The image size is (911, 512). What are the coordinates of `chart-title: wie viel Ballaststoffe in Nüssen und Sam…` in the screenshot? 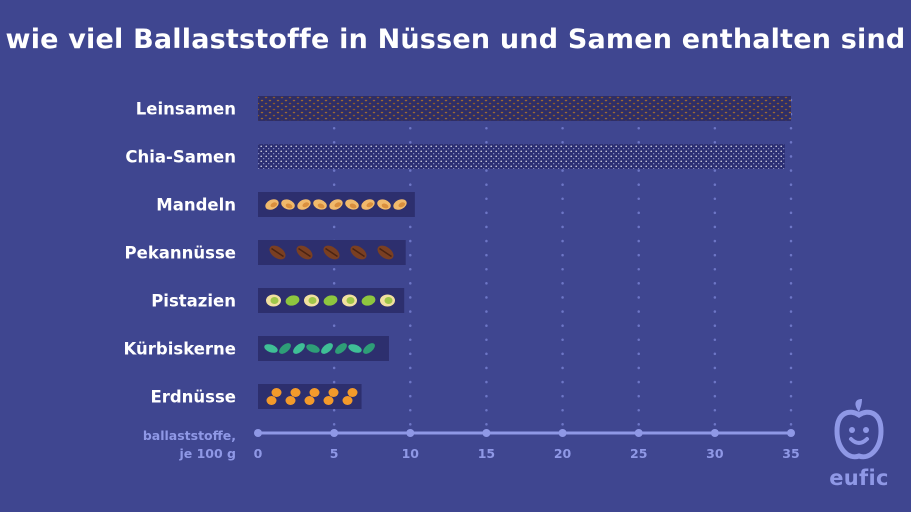 It's located at (455, 39).